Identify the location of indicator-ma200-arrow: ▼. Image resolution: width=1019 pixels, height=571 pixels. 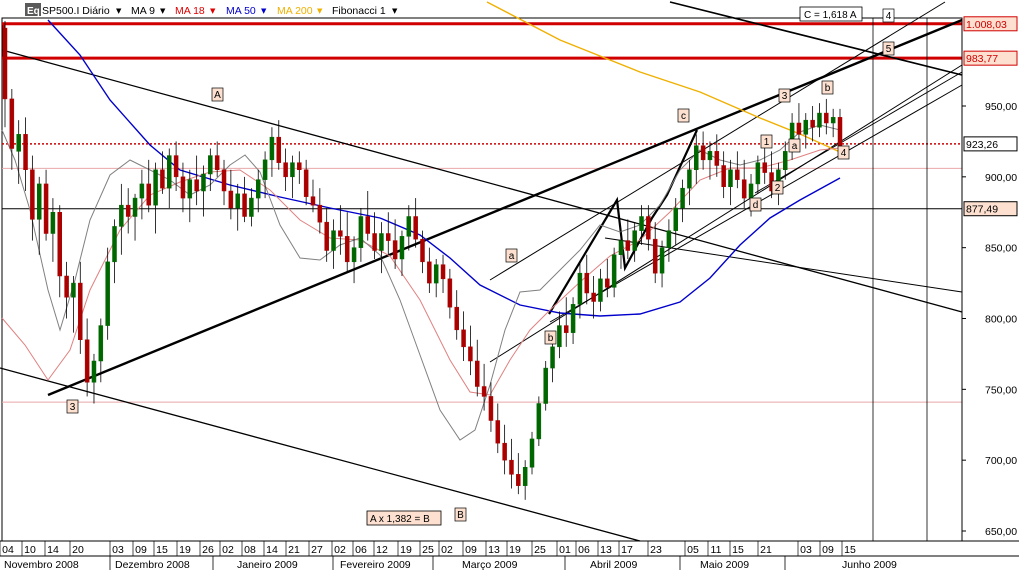
(320, 11).